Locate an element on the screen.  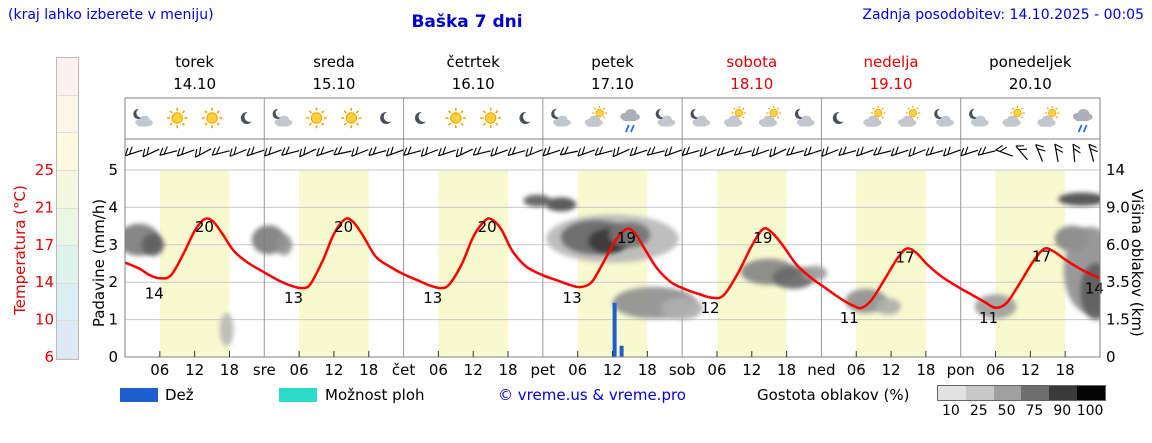
day-name: ponedeljek is located at coordinates (1030, 62).